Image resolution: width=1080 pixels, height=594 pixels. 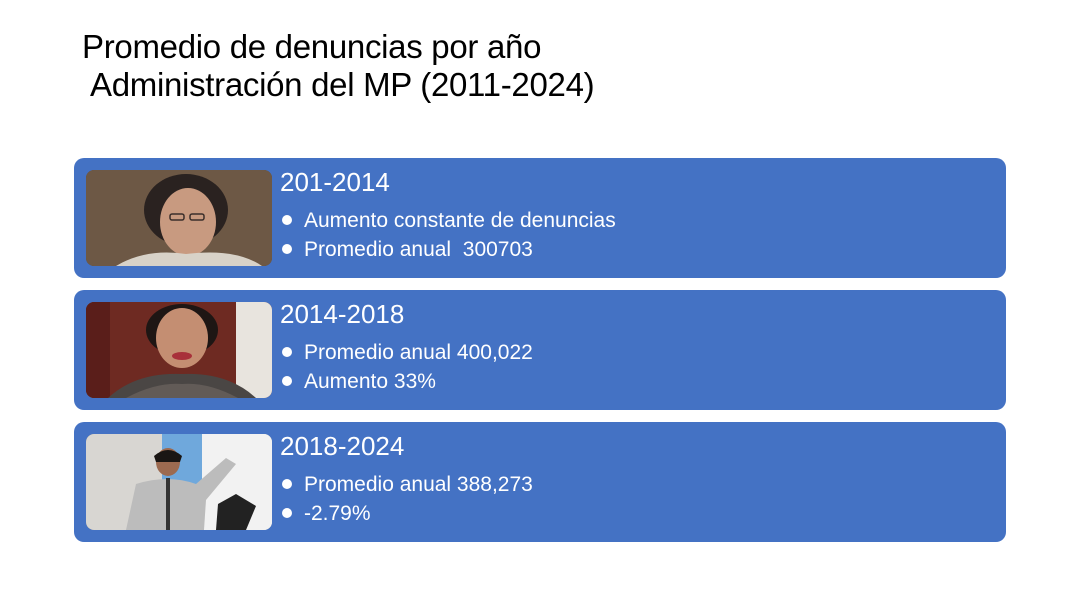 I want to click on period-label: 201-2014, so click(x=335, y=182).